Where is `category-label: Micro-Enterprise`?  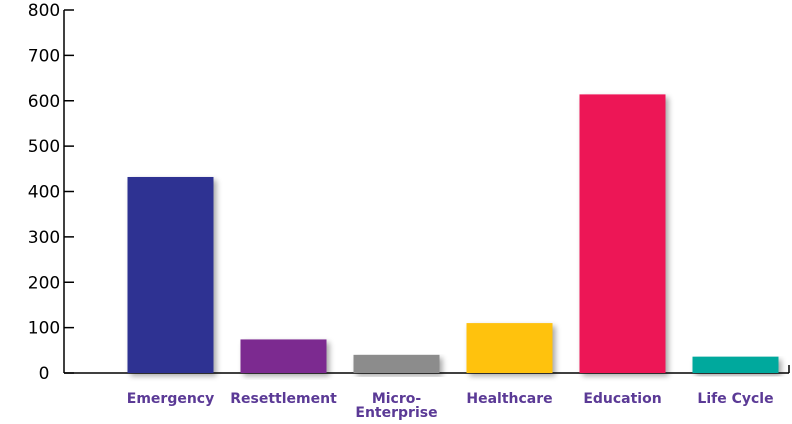 category-label: Micro-Enterprise is located at coordinates (396, 406).